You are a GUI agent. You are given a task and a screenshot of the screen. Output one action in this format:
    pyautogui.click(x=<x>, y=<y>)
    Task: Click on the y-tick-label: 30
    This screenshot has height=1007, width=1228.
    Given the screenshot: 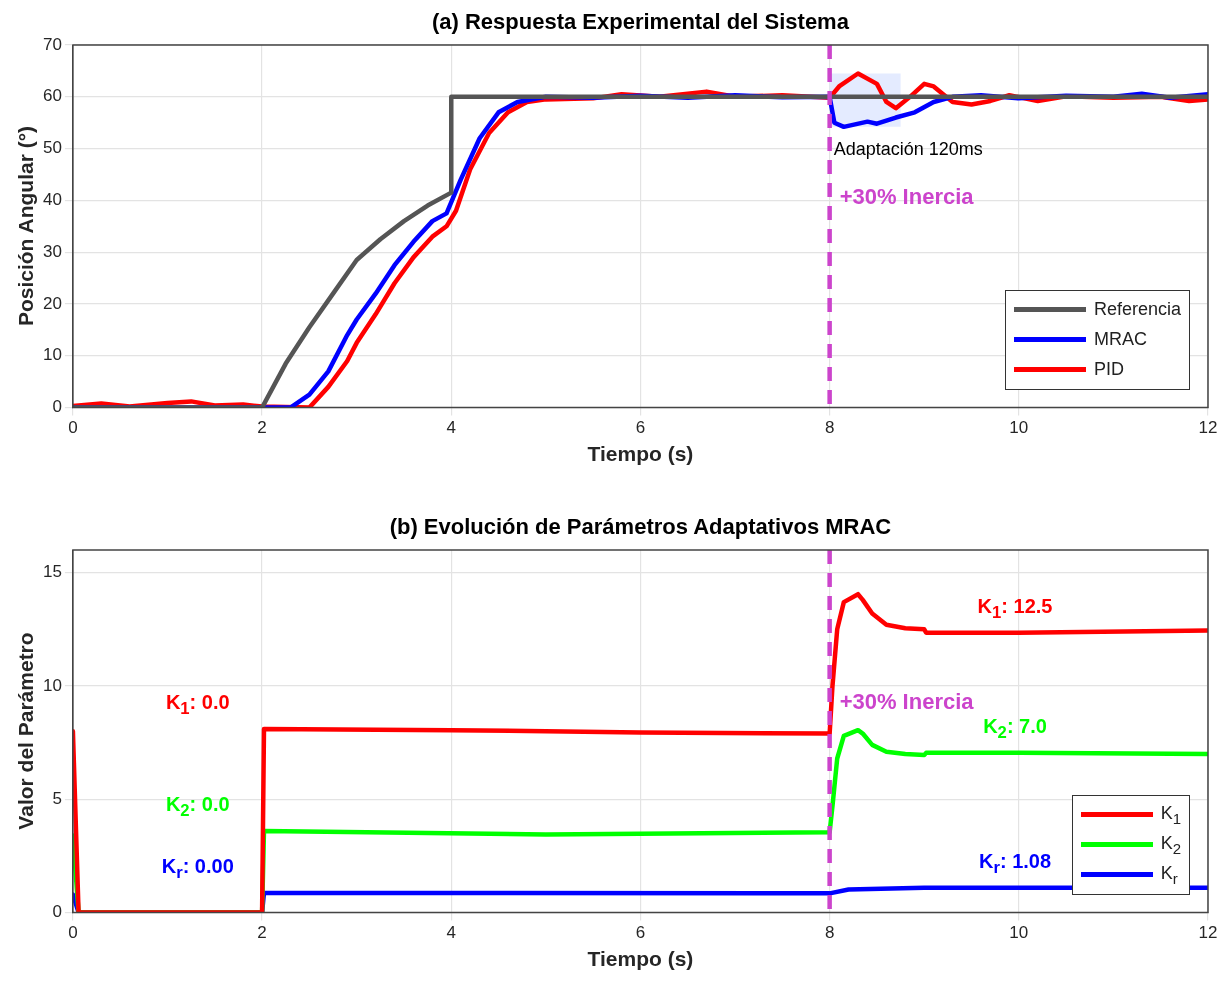 What is the action you would take?
    pyautogui.click(x=52, y=251)
    